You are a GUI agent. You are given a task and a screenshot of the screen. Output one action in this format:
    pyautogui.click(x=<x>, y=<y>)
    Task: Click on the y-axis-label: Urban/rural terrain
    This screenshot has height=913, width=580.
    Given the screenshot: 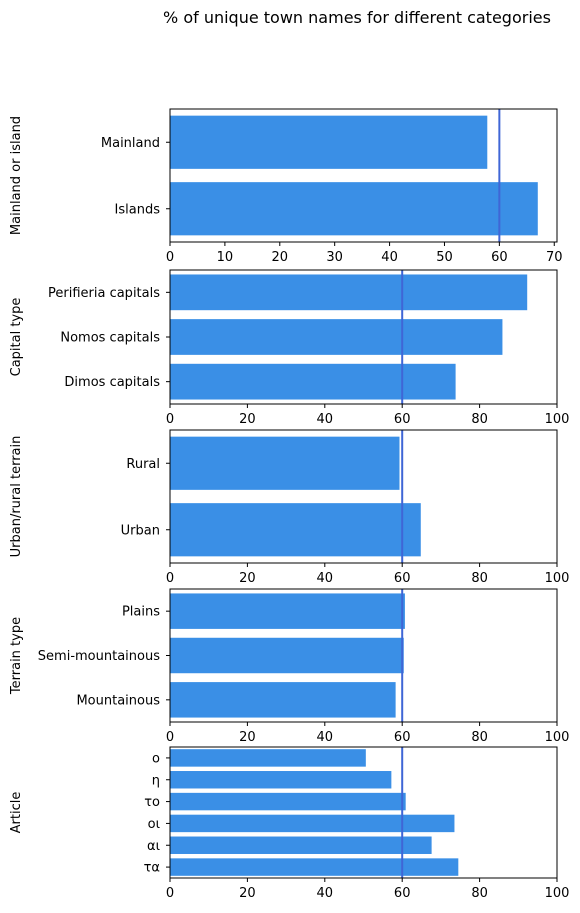 What is the action you would take?
    pyautogui.click(x=16, y=497)
    